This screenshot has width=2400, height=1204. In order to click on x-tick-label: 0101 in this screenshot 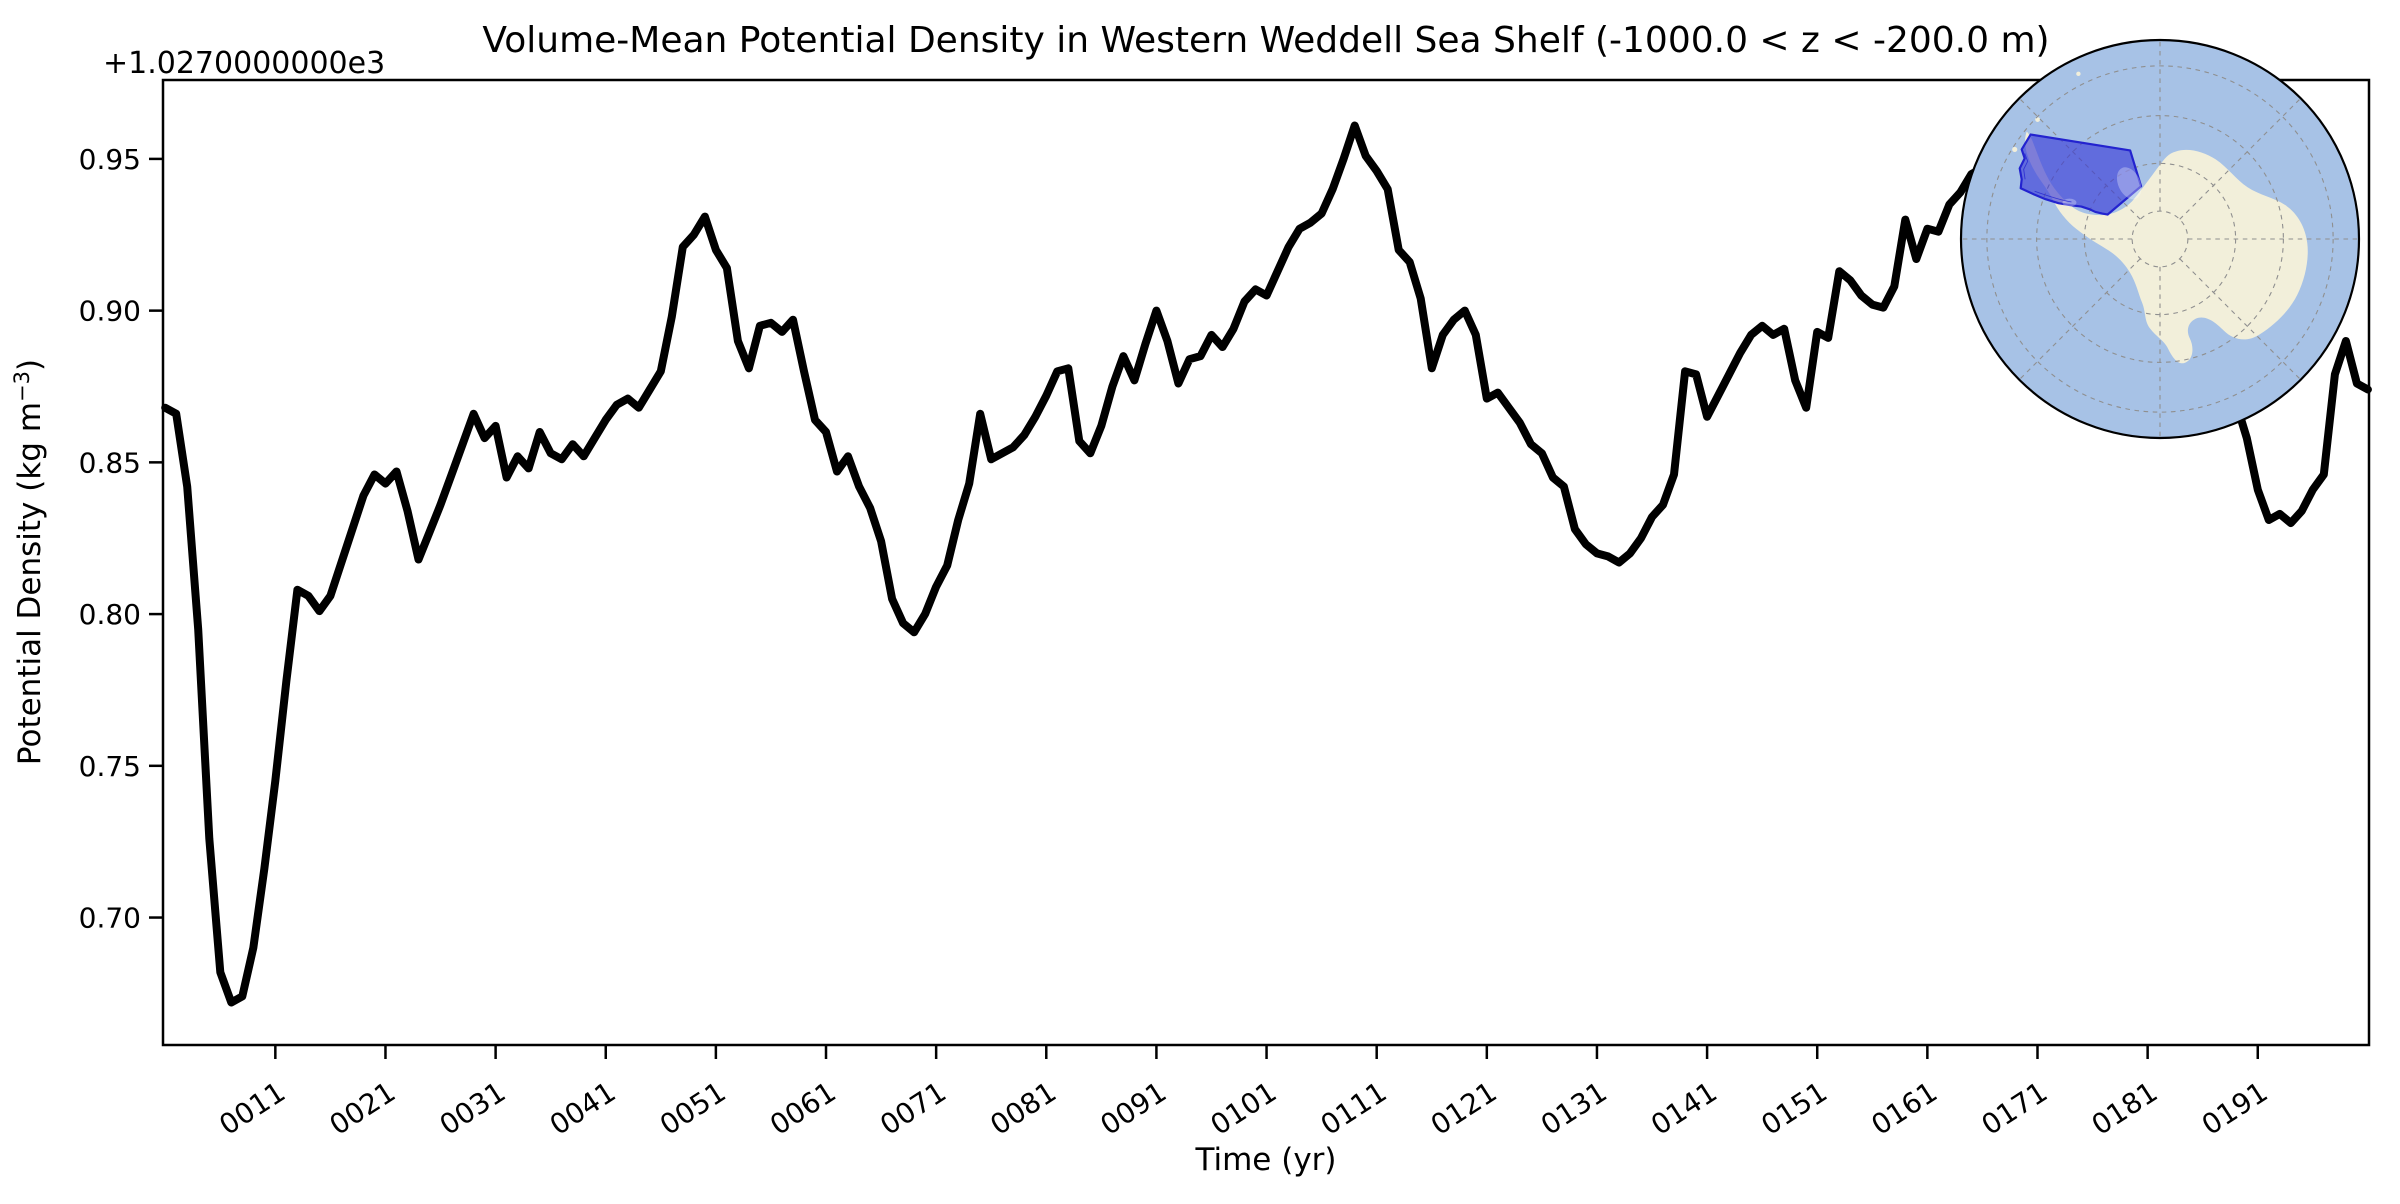, I will do `click(1244, 1108)`.